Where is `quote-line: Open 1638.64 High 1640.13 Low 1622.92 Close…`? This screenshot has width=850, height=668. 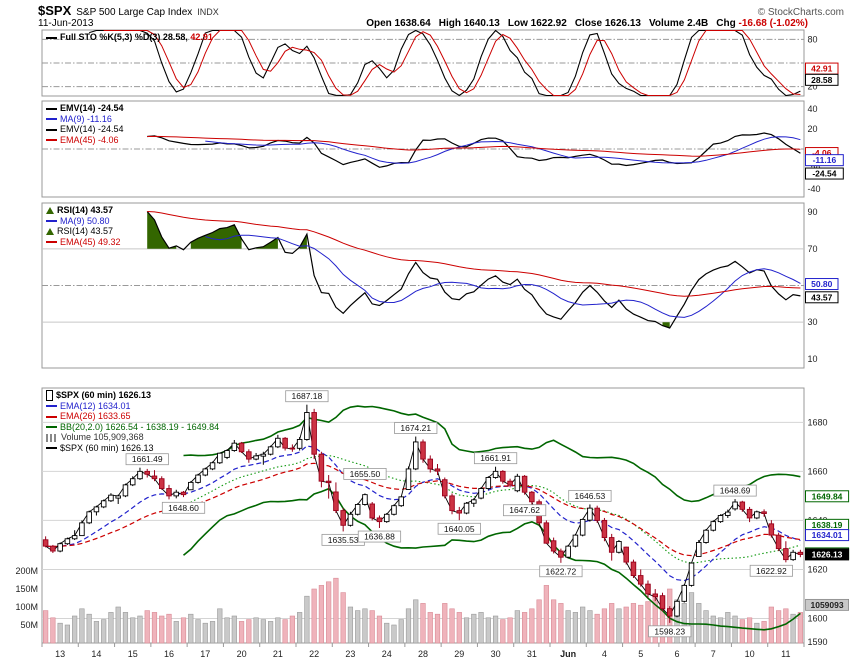 quote-line: Open 1638.64 High 1640.13 Low 1622.92 Close… is located at coordinates (583, 23).